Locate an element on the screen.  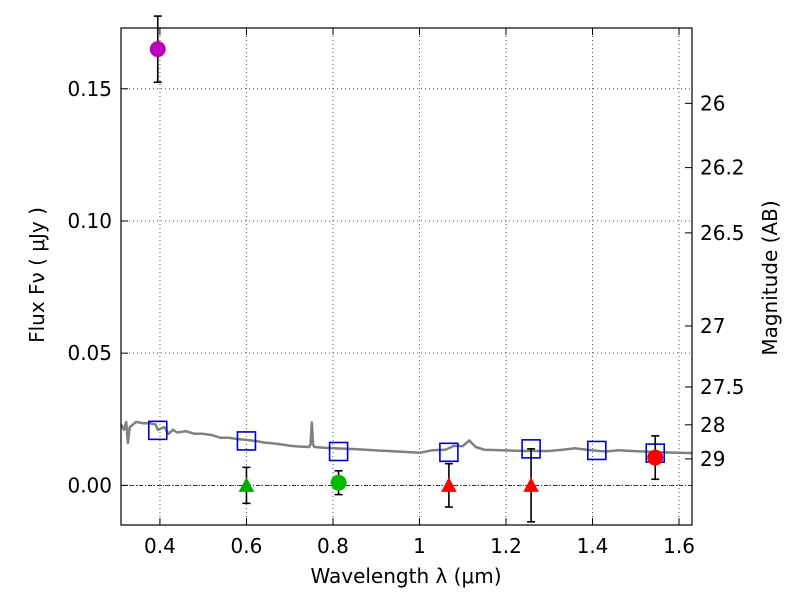
x-axis-title: Wavelength λ (μm) is located at coordinates (405, 576).